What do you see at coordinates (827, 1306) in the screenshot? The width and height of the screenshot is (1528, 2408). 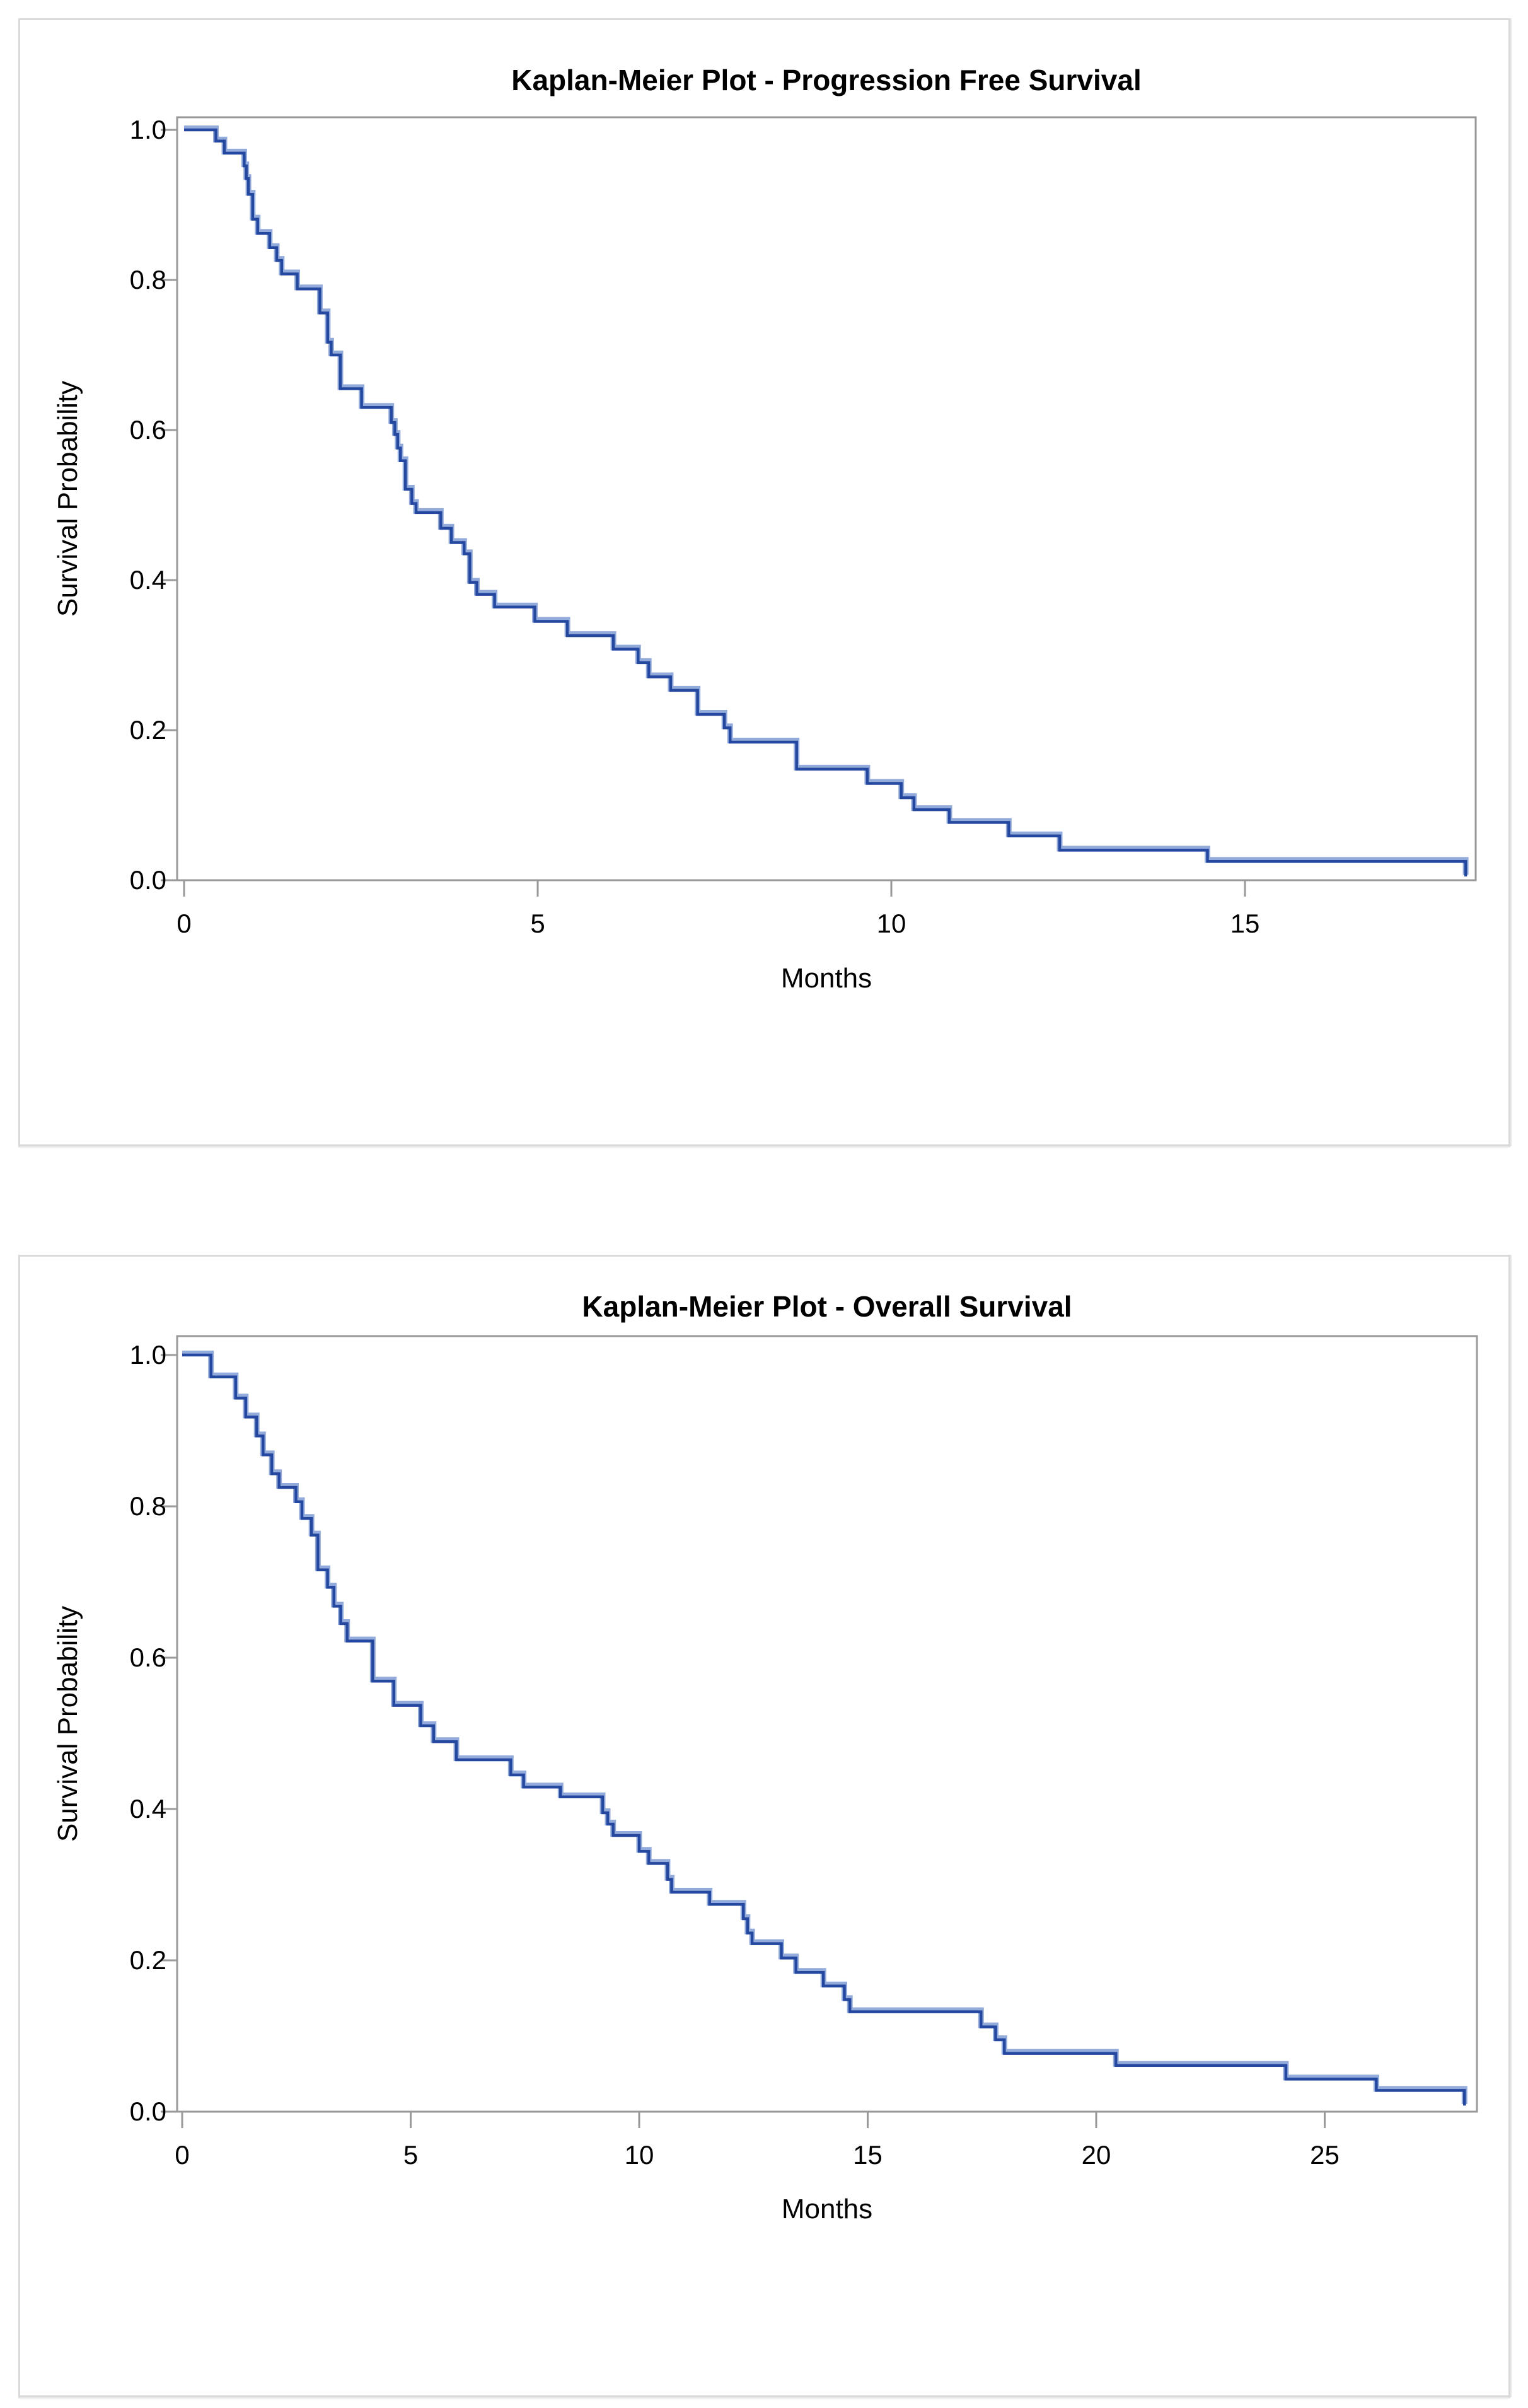 I see `chart-title: Kaplan-Meier Plot - Overall Survival` at bounding box center [827, 1306].